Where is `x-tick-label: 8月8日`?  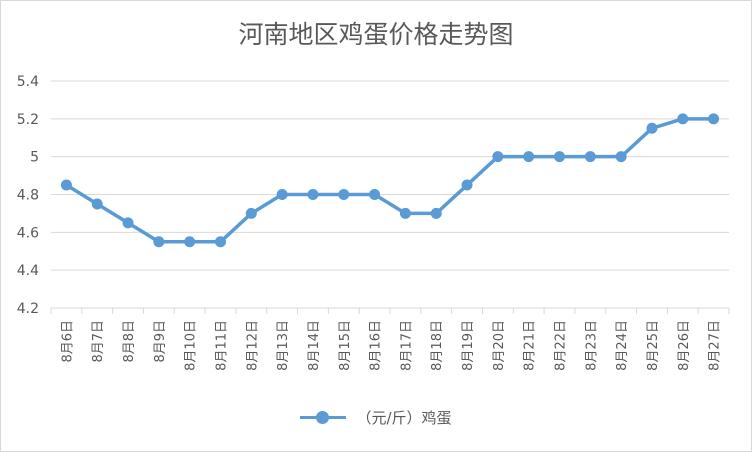 x-tick-label: 8月8日 is located at coordinates (129, 341).